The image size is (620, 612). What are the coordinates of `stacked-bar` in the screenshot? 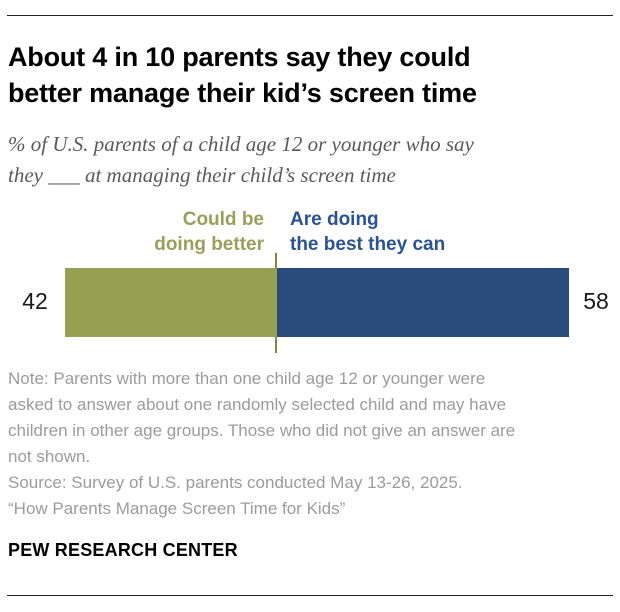 It's located at (317, 302).